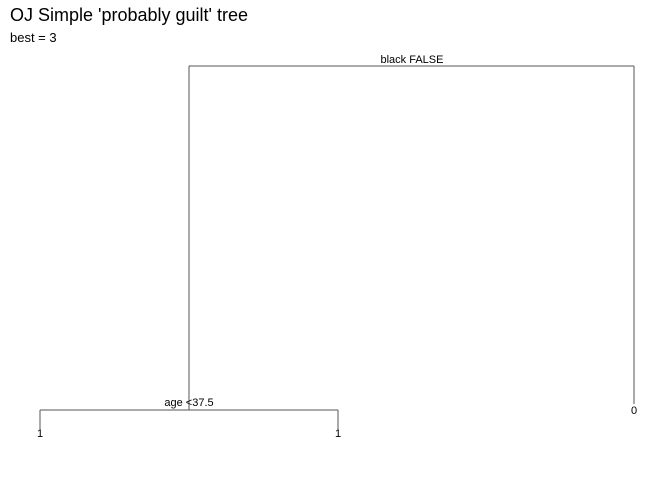 Image resolution: width=672 pixels, height=480 pixels. What do you see at coordinates (412, 60) in the screenshot?
I see `root-split-label: black FALSE` at bounding box center [412, 60].